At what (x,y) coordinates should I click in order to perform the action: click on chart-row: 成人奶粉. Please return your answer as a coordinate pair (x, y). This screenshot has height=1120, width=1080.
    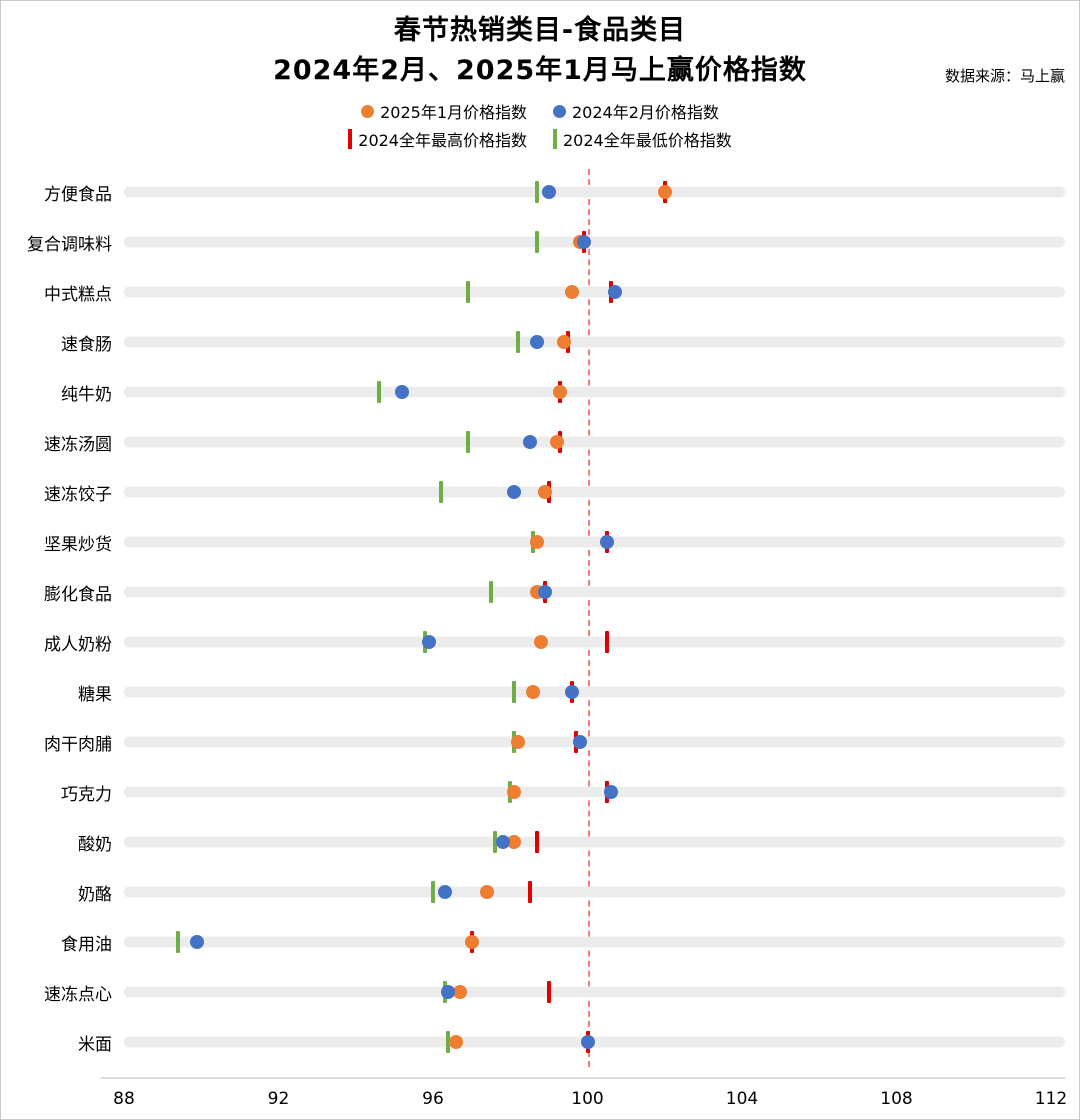
    Looking at the image, I should click on (540, 642).